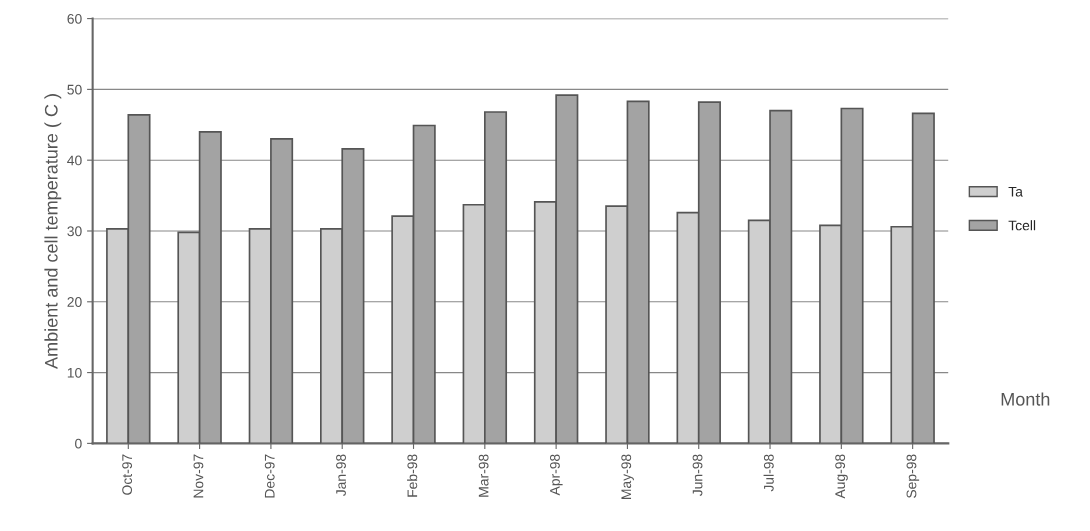 Image resolution: width=1090 pixels, height=531 pixels. What do you see at coordinates (1022, 225) in the screenshot?
I see `legend-label: Tcell` at bounding box center [1022, 225].